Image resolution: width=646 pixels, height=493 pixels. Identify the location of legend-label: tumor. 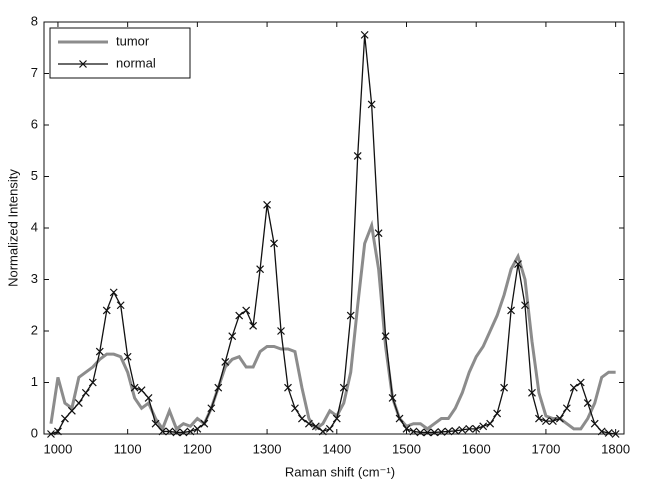
(133, 40).